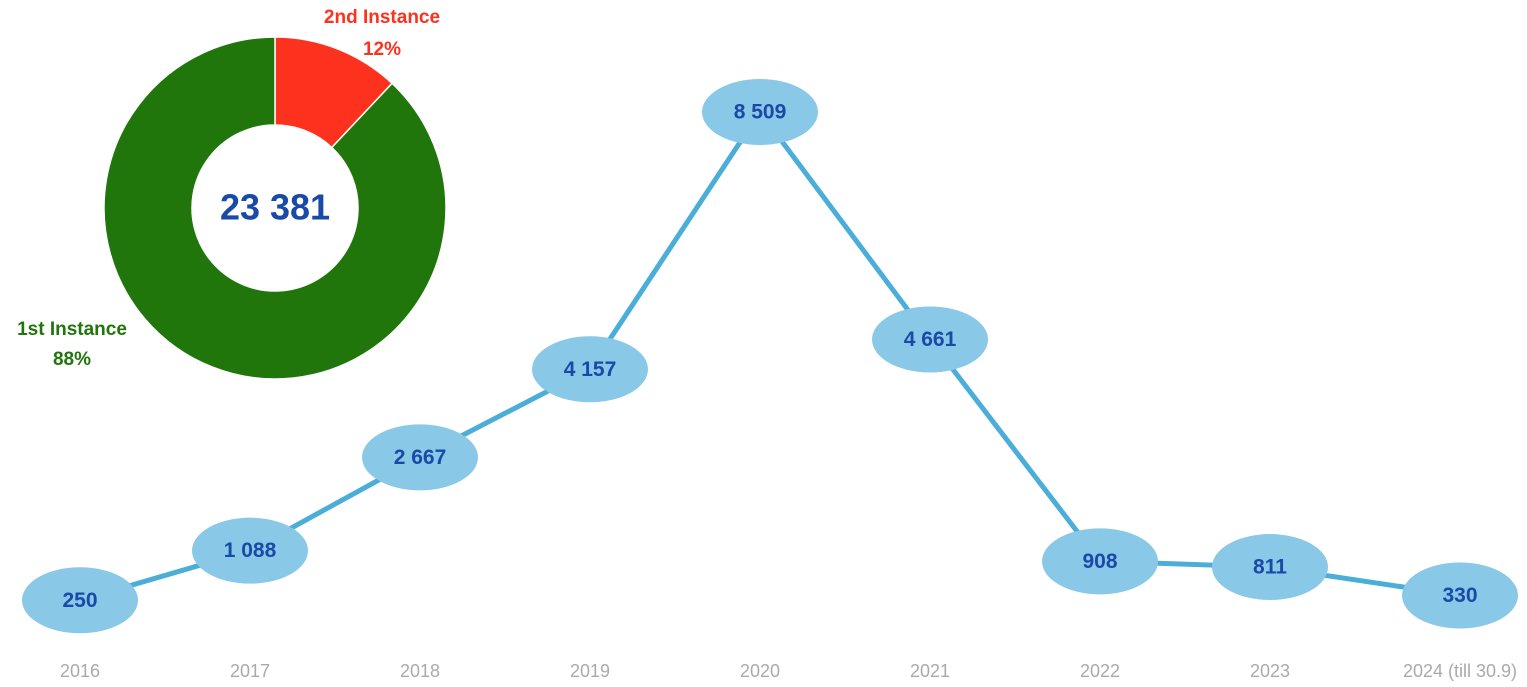 Image resolution: width=1527 pixels, height=687 pixels. Describe the element at coordinates (72, 359) in the screenshot. I see `slice-value: 88%` at that location.